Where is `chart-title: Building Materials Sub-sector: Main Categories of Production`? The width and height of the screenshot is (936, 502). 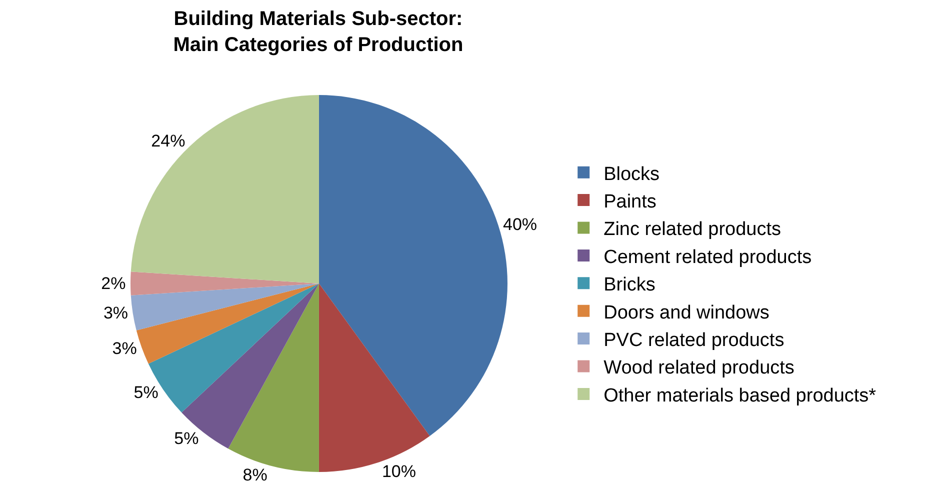 chart-title: Building Materials Sub-sector: Main Categories of Production is located at coordinates (318, 32).